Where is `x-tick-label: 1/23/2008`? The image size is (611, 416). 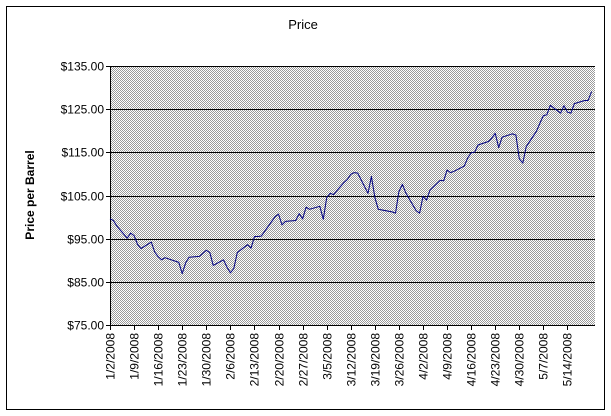 x-tick-label: 1/23/2008 is located at coordinates (183, 360).